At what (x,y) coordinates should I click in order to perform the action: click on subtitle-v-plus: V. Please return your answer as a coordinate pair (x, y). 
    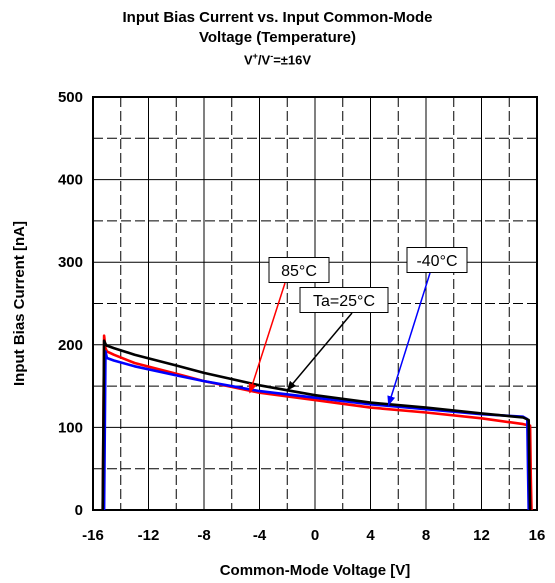
    Looking at the image, I should click on (248, 60).